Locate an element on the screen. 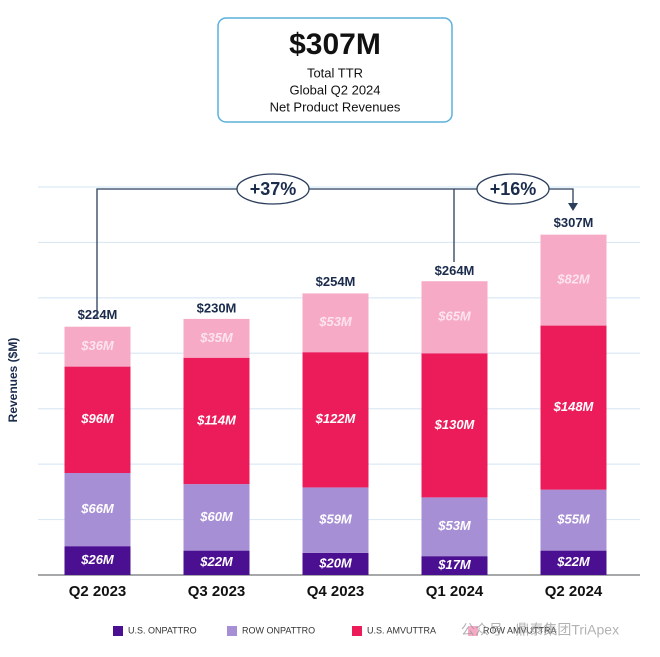  value-label: $55M is located at coordinates (573, 519).